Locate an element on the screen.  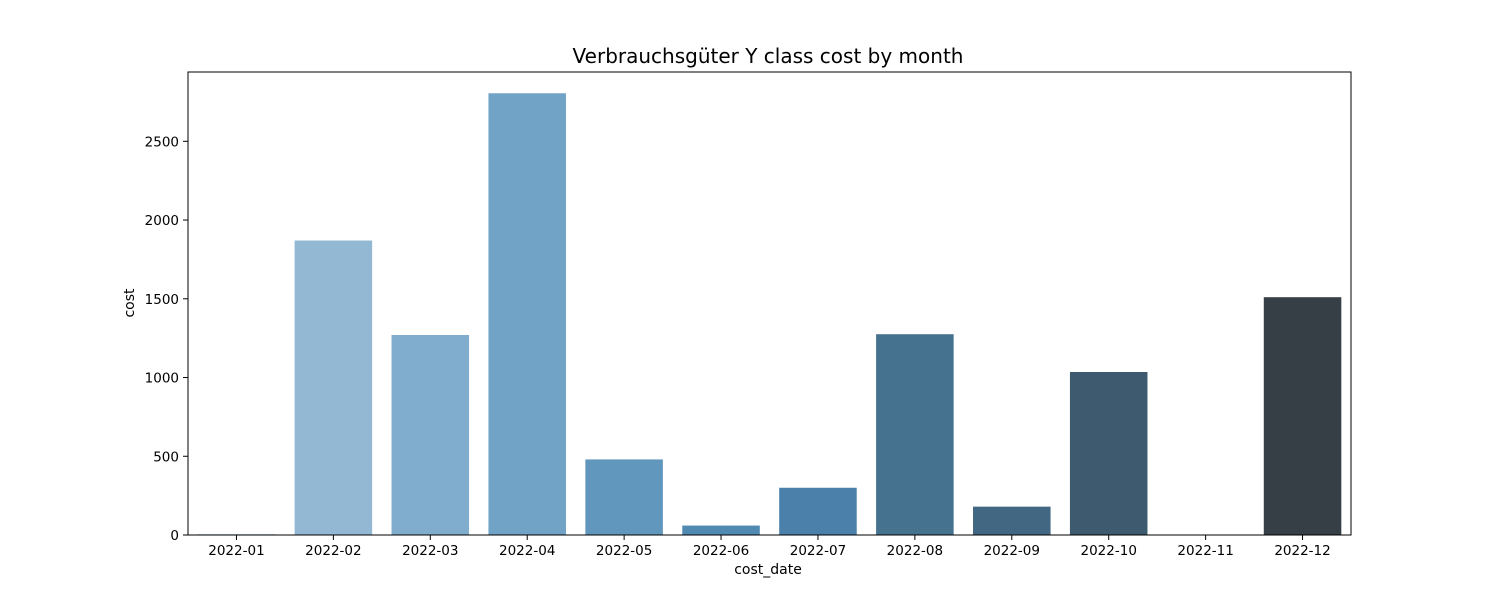
y-axis-ticks: 0 500 1000 1500 2000 2500 is located at coordinates (166, 339).